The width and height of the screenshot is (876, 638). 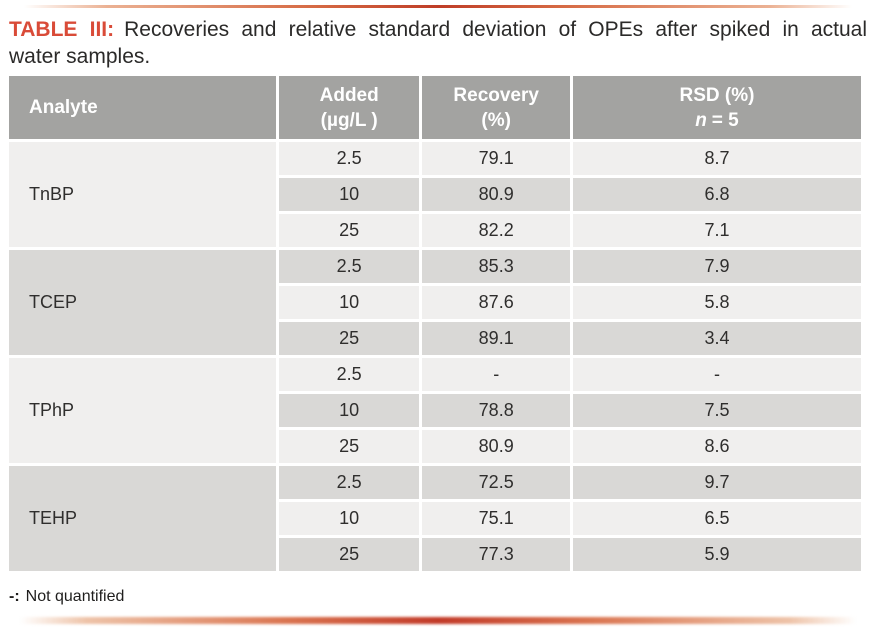 What do you see at coordinates (142, 302) in the screenshot?
I see `analyte-cell-tcep: TCEP` at bounding box center [142, 302].